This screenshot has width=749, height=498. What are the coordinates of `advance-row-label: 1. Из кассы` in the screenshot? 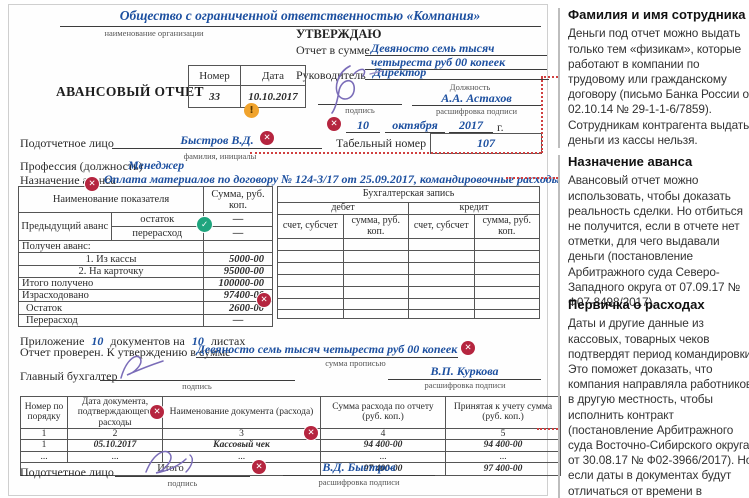 It's located at (111, 259).